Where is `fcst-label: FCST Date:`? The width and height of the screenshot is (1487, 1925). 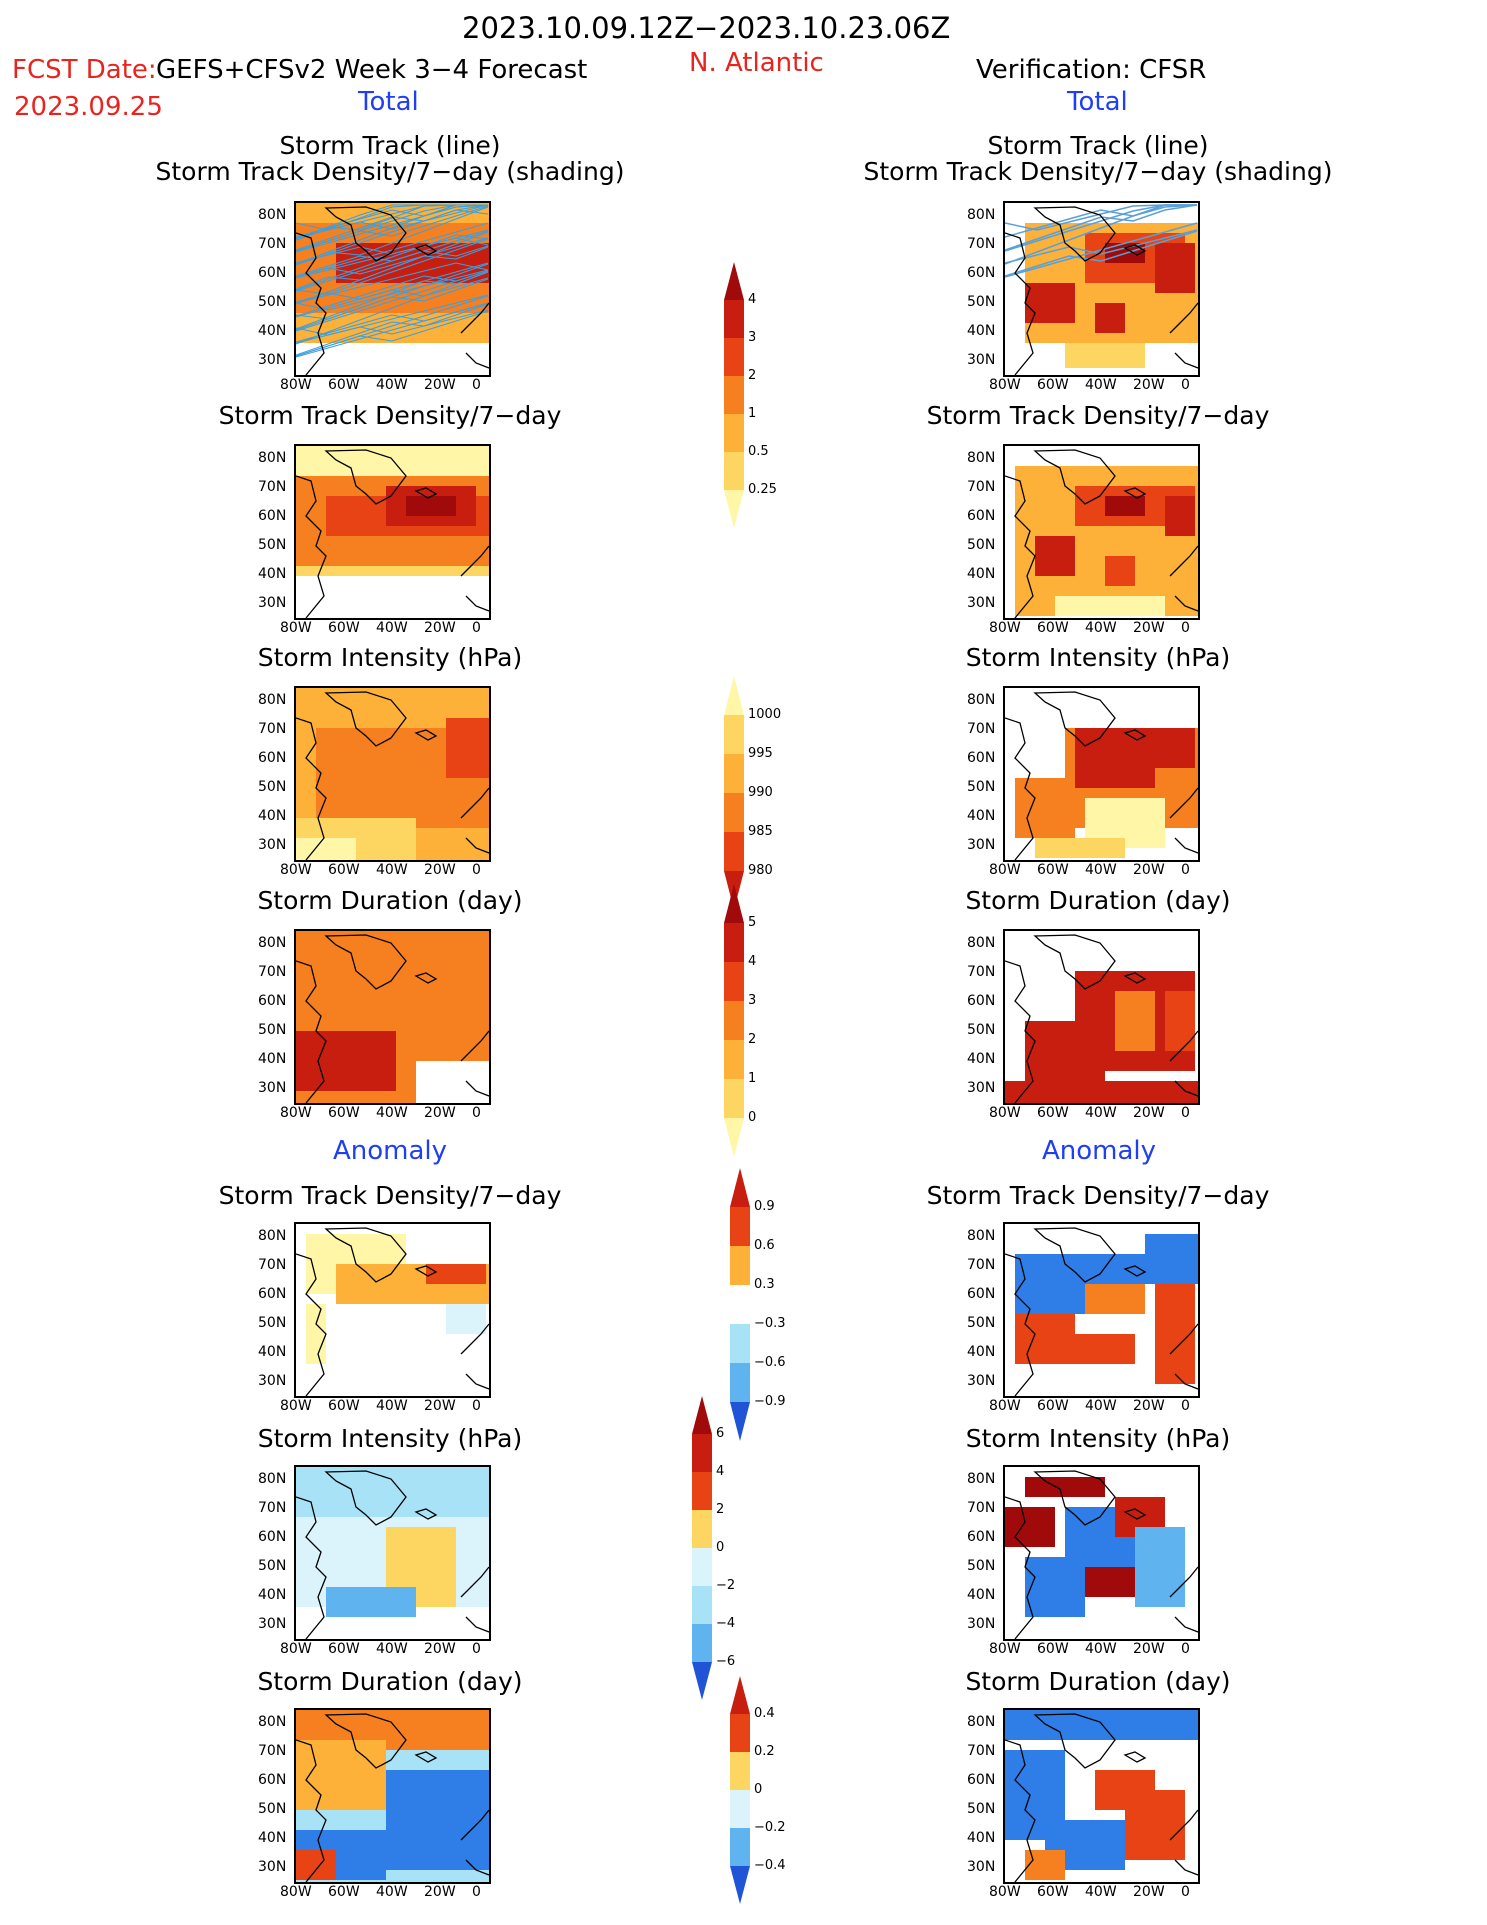
fcst-label: FCST Date: is located at coordinates (84, 70).